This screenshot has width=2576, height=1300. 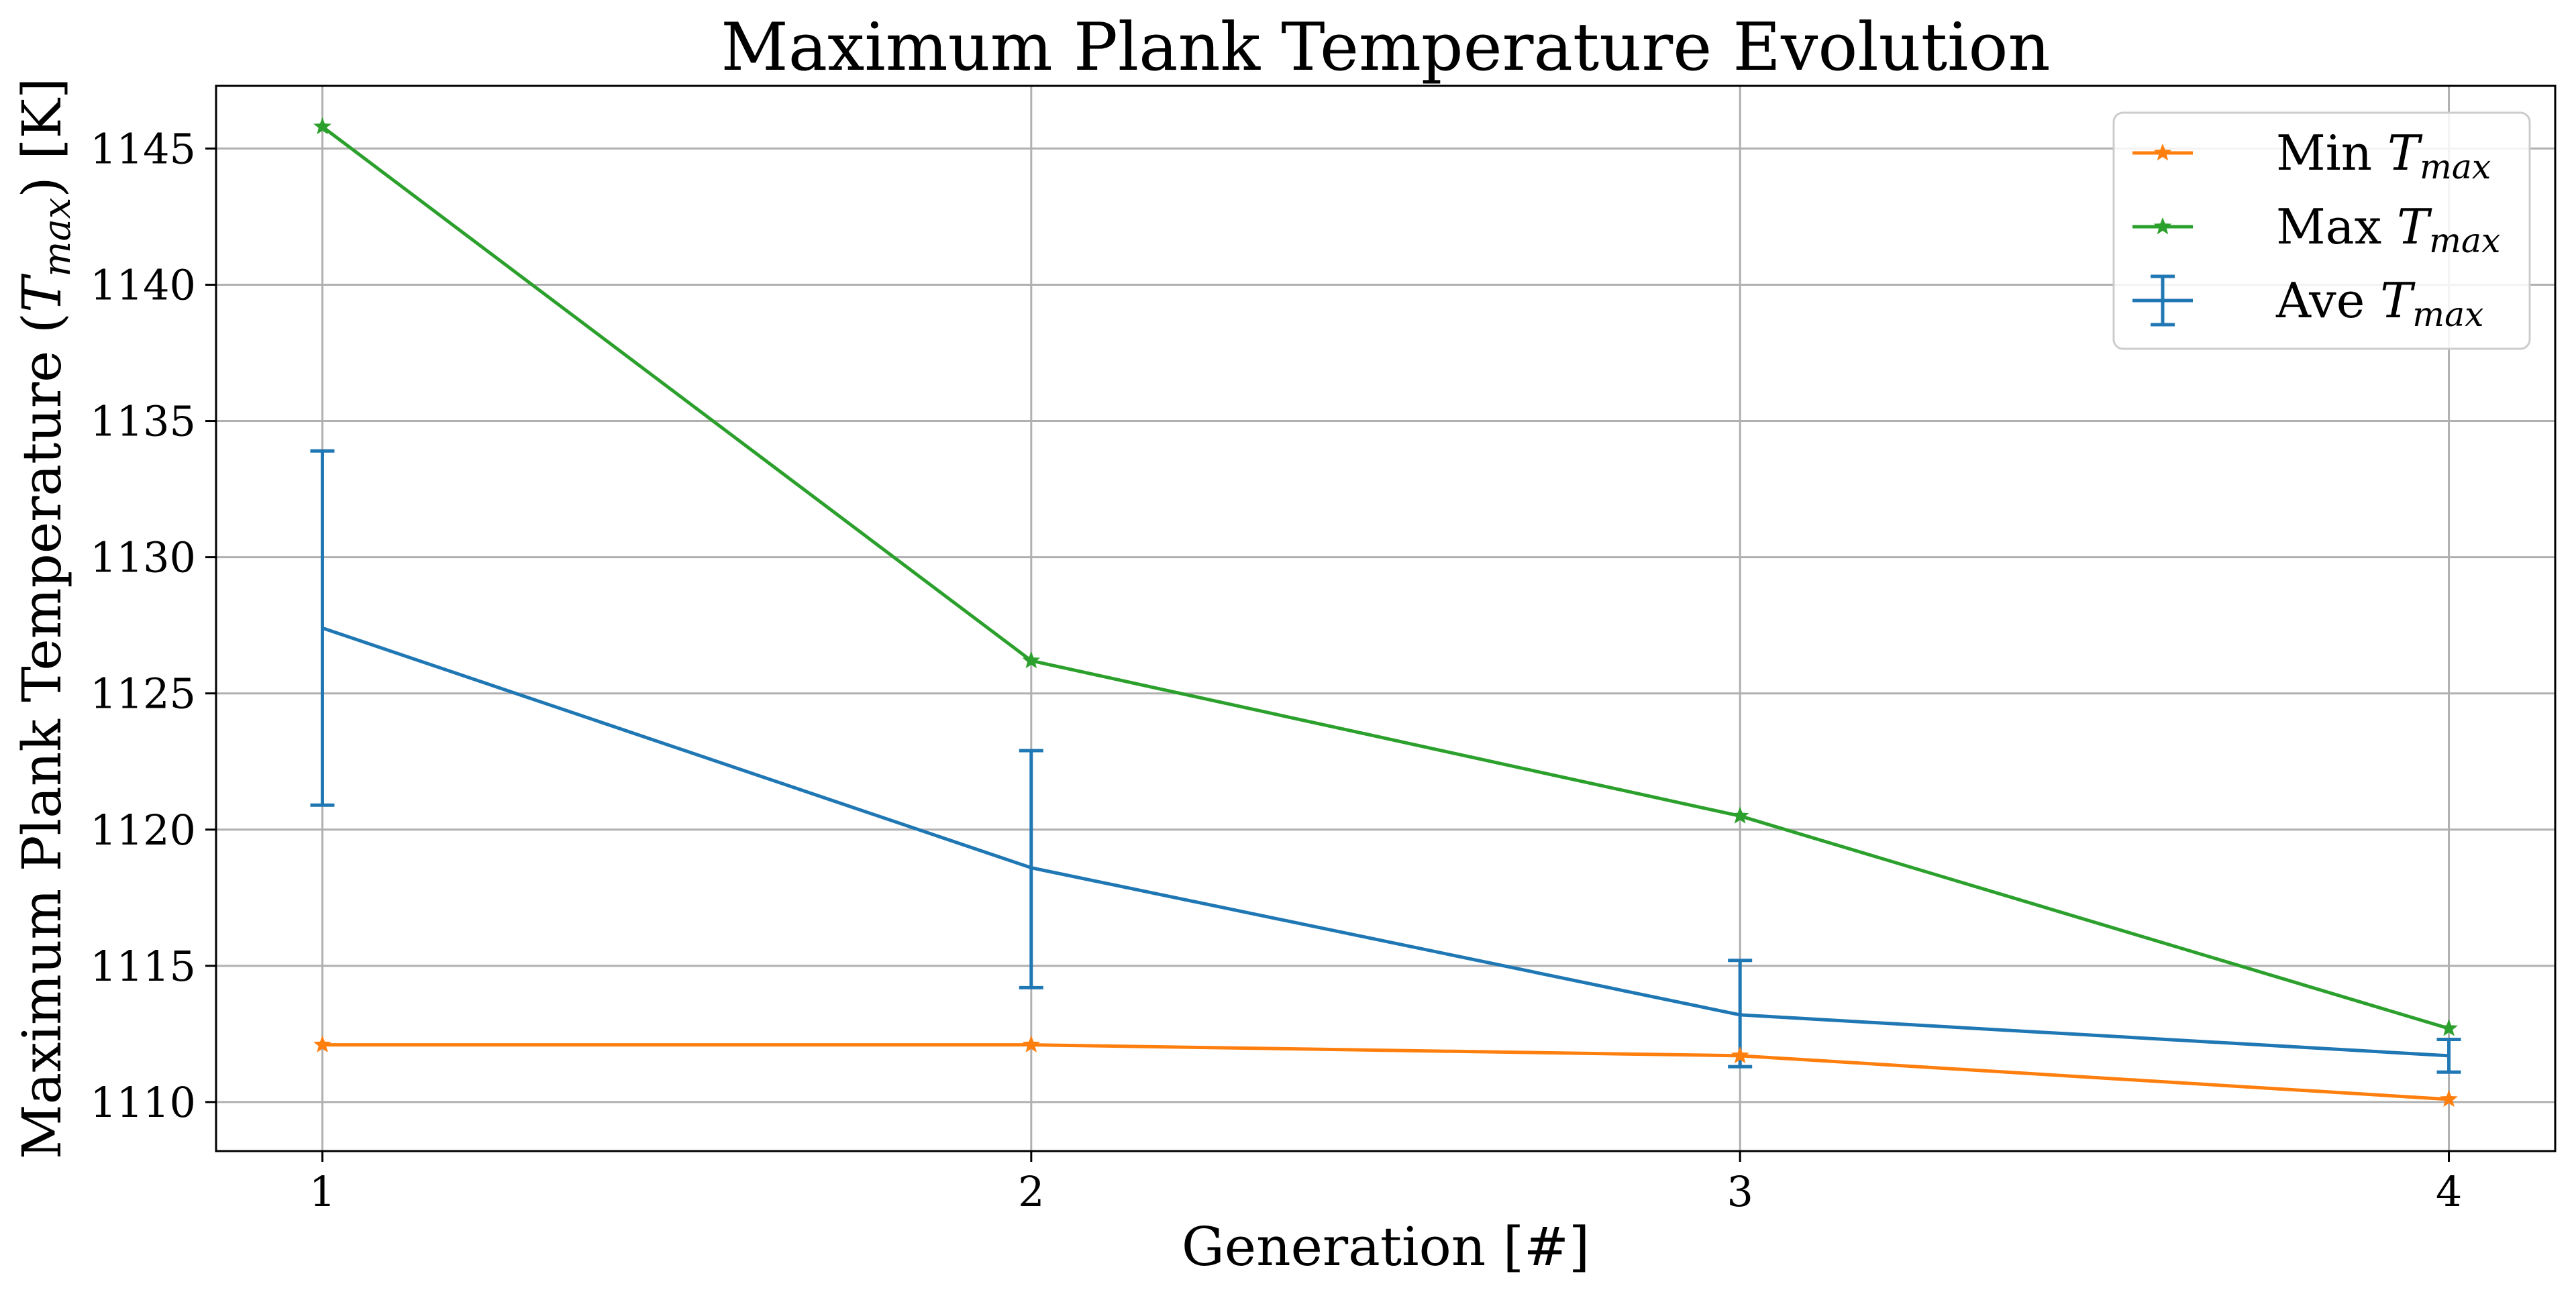 What do you see at coordinates (2414, 227) in the screenshot?
I see `legend-label-max-symbol: T` at bounding box center [2414, 227].